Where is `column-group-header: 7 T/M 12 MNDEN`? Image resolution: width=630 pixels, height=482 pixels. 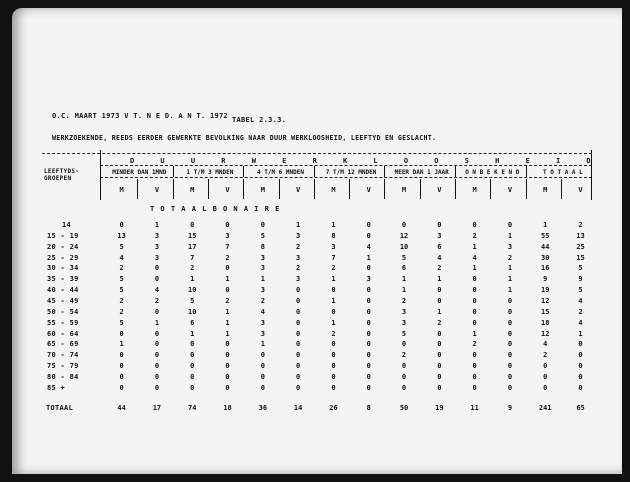
column-group-header: 7 T/M 12 MNDEN is located at coordinates (351, 172).